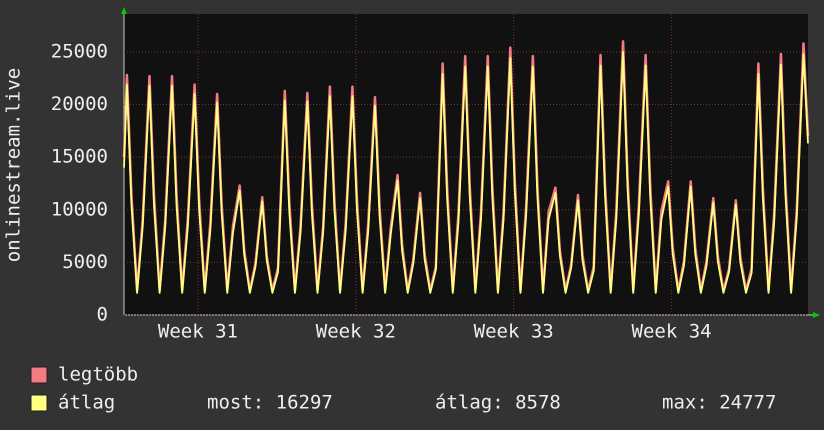 This screenshot has height=430, width=824. What do you see at coordinates (86, 403) in the screenshot?
I see `legend-label: átlag` at bounding box center [86, 403].